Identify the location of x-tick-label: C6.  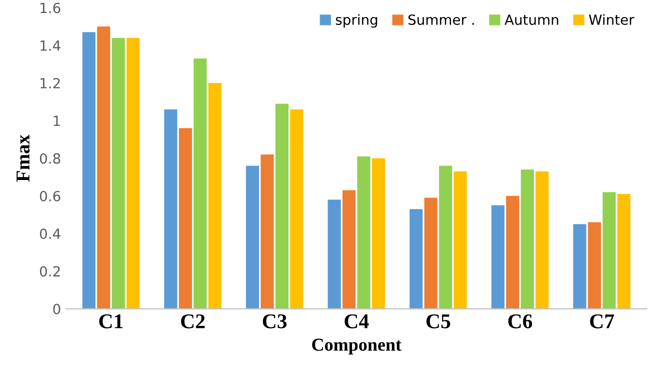
(520, 321).